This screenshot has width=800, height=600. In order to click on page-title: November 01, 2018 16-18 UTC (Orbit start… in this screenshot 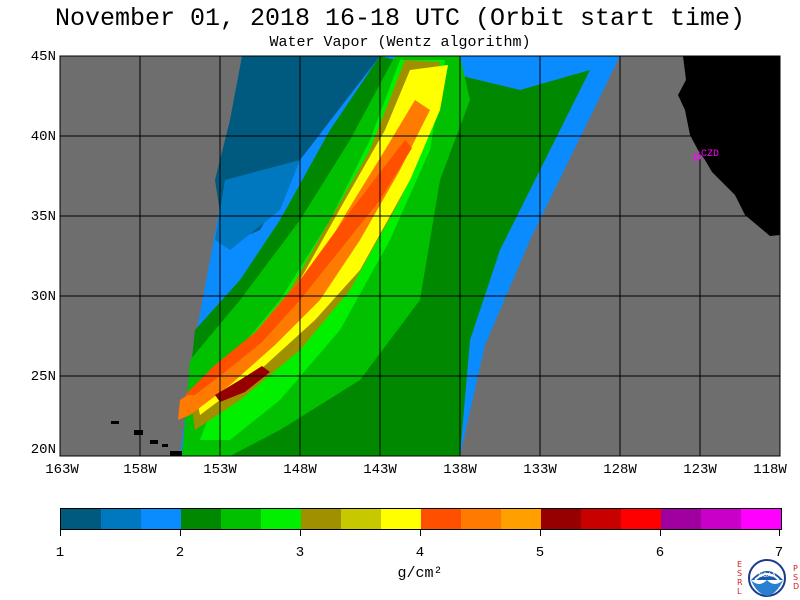, I will do `click(400, 18)`.